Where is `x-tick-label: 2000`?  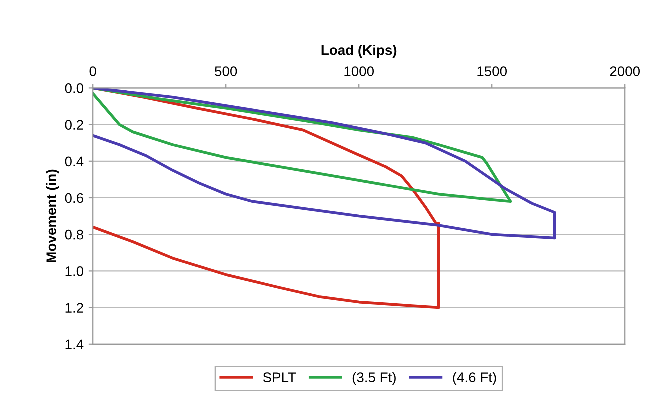 x-tick-label: 2000 is located at coordinates (625, 71).